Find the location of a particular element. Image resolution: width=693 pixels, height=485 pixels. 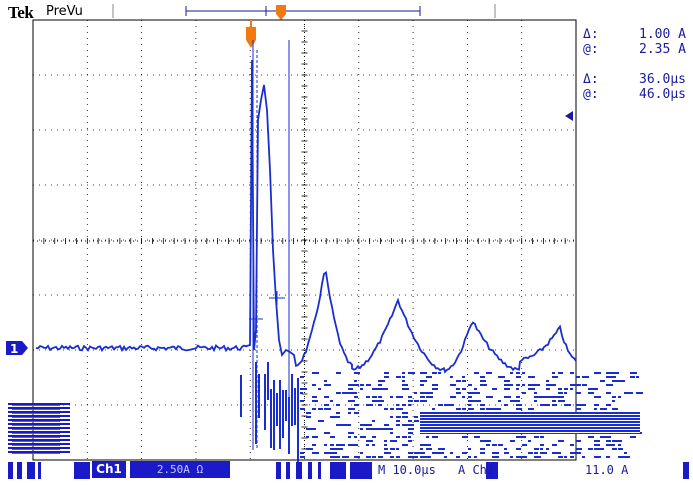

time-delta-symbol: Δ: is located at coordinates (591, 79).